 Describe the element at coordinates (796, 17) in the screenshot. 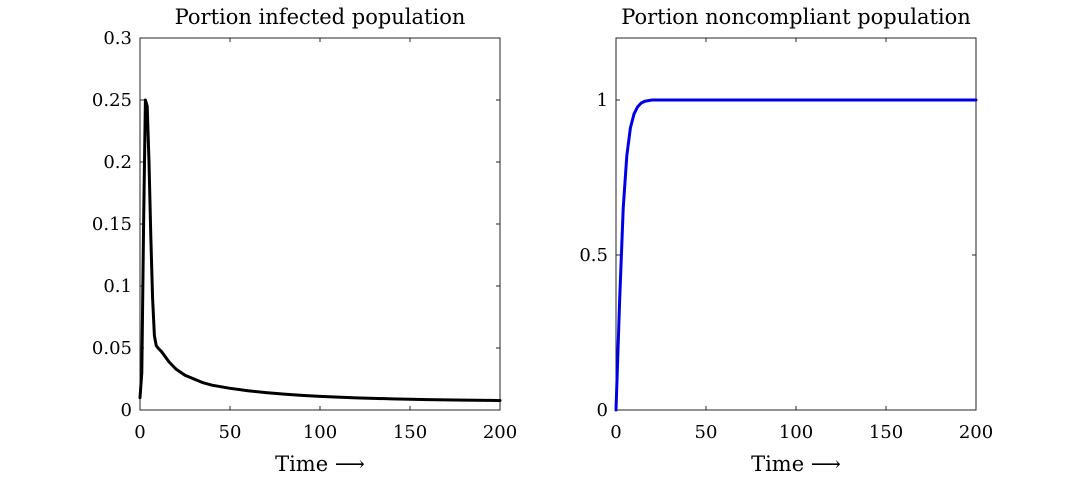

I see `chart-title: Portion noncompliant population` at that location.